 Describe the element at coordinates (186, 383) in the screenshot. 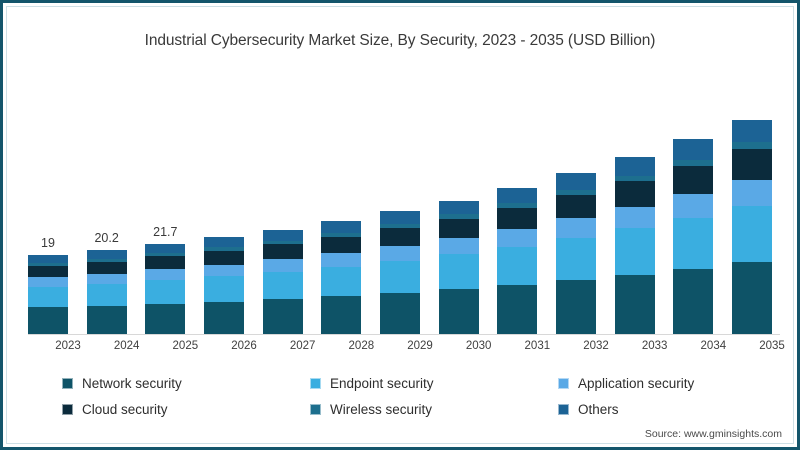

I see `legend-item-network-security: Network security` at that location.